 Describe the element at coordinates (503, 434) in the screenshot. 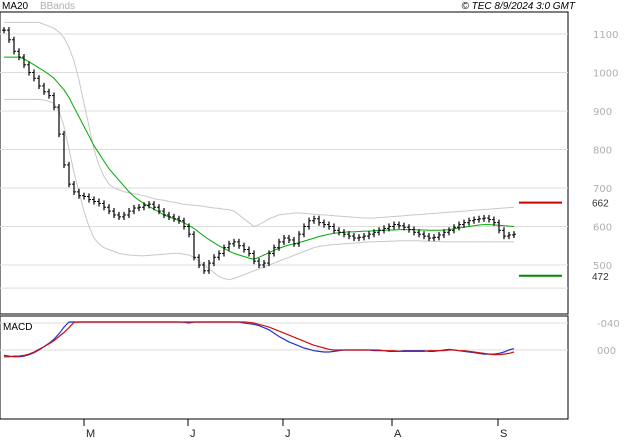

I see `x-tick-label: S` at that location.